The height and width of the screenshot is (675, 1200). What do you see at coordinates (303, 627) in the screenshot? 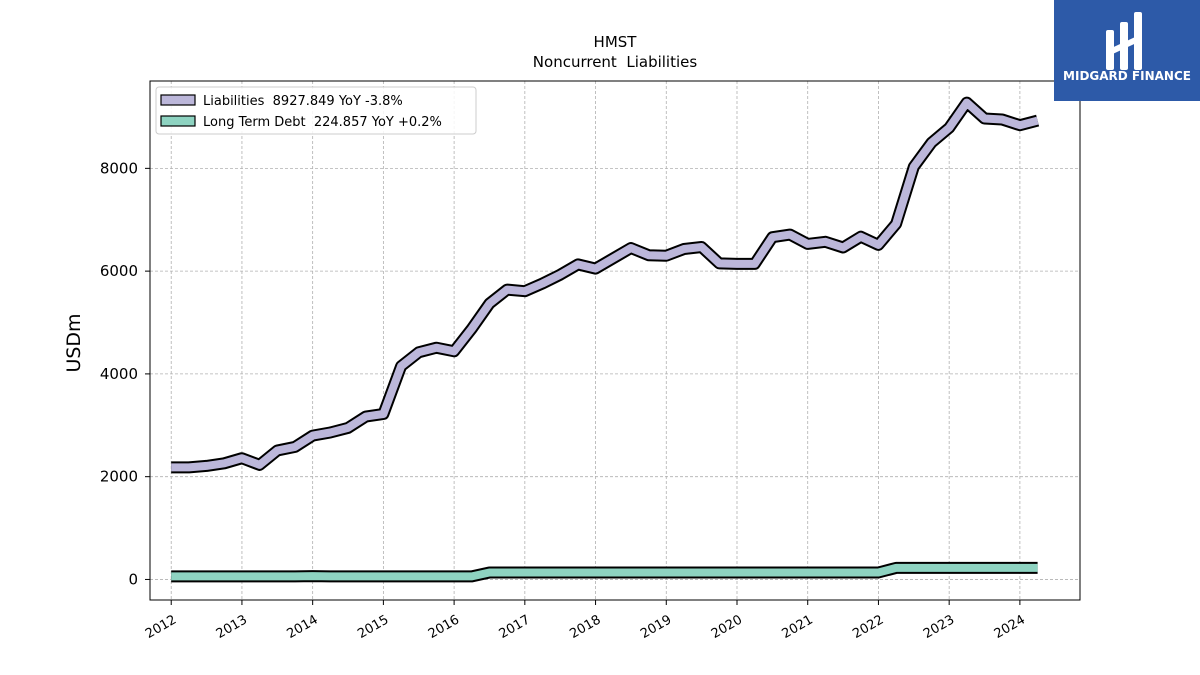
I see `x-tick-label: 2014` at bounding box center [303, 627].